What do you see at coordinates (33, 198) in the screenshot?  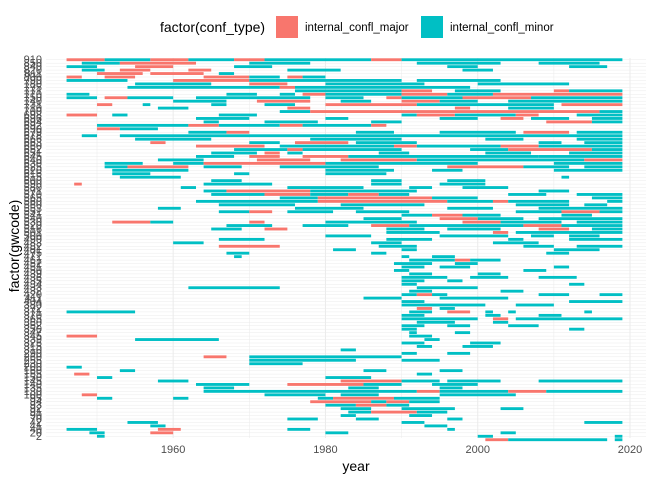 I see `y-tick-label: 565` at bounding box center [33, 198].